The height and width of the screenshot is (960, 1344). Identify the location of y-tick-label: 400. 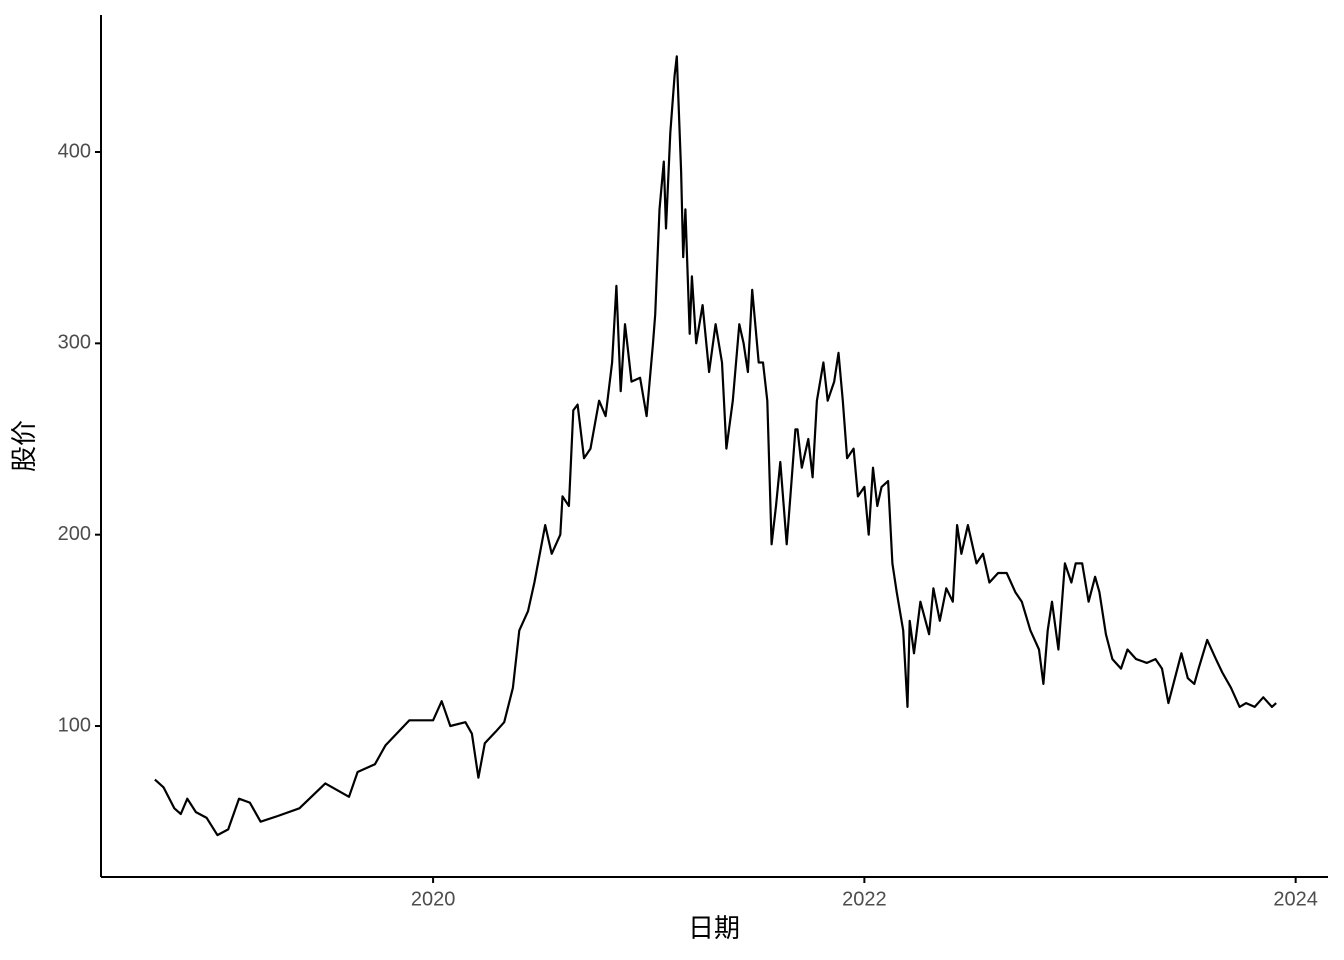
(74, 151).